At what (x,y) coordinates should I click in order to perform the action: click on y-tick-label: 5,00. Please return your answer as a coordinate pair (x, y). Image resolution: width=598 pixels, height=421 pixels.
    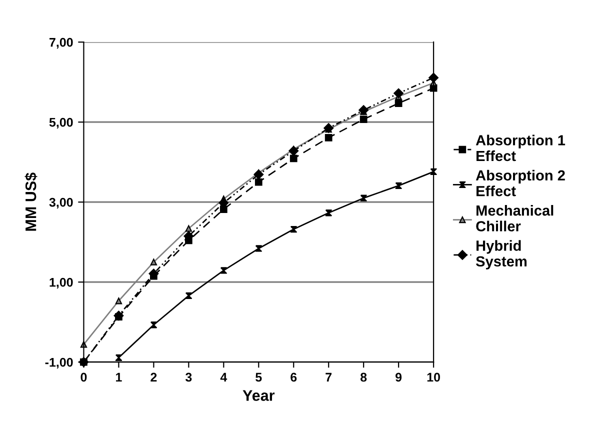
    Looking at the image, I should click on (61, 123).